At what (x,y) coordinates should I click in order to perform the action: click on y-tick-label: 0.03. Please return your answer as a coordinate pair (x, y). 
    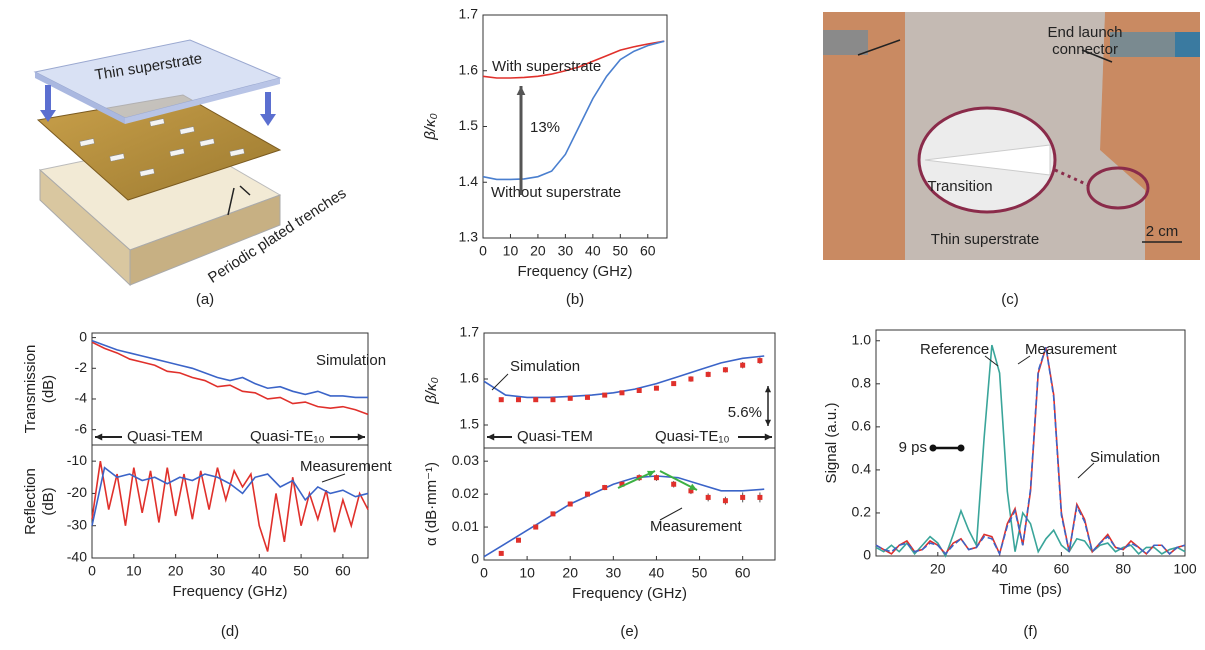
    Looking at the image, I should click on (465, 460).